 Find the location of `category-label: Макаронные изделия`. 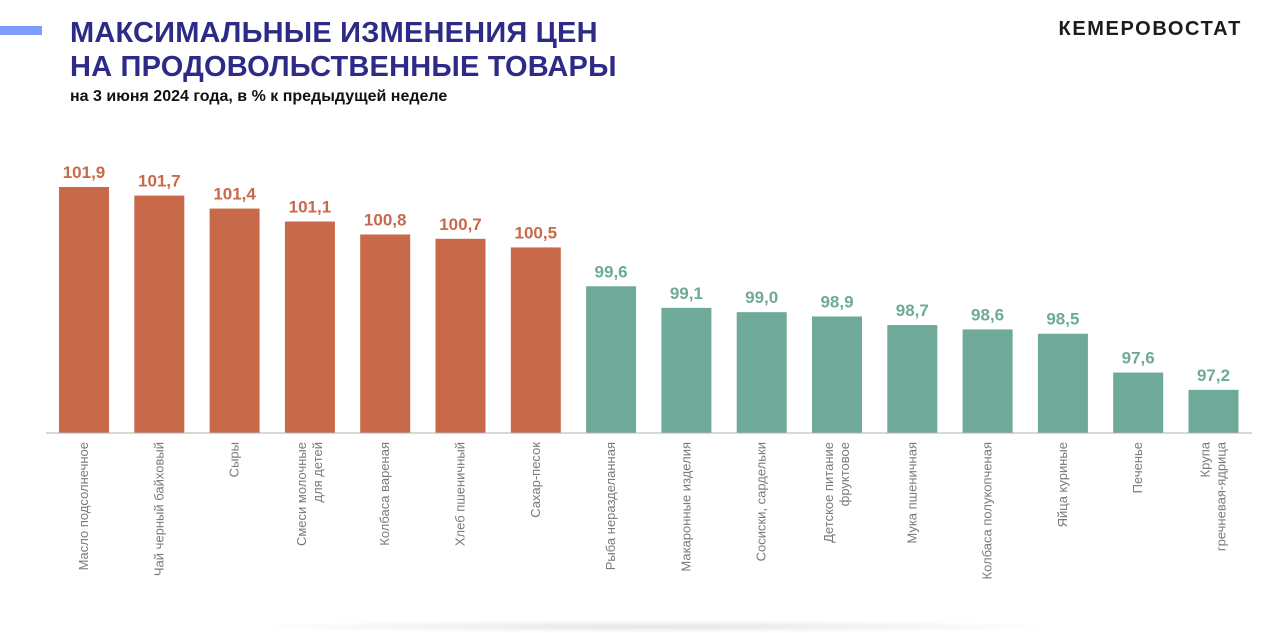

category-label: Макаронные изделия is located at coordinates (685, 507).